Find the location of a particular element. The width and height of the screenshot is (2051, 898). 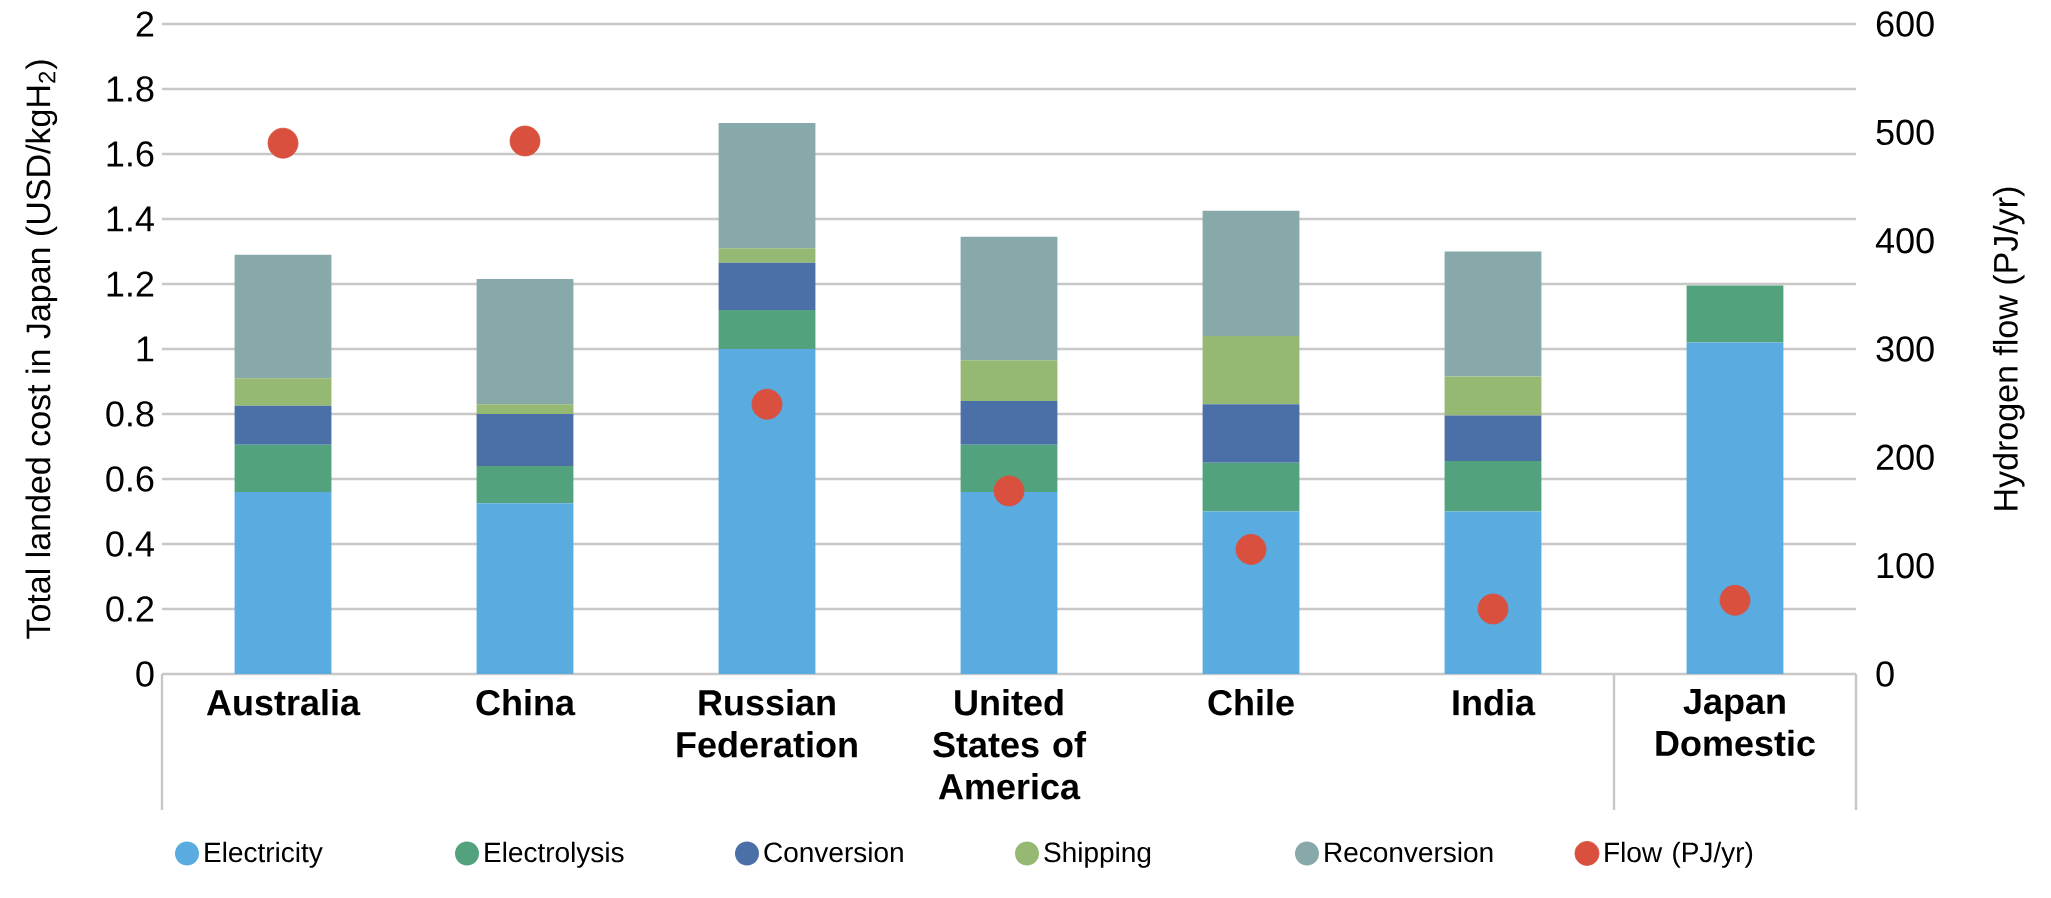

x-tick-label: United States of America is located at coordinates (1010, 744).